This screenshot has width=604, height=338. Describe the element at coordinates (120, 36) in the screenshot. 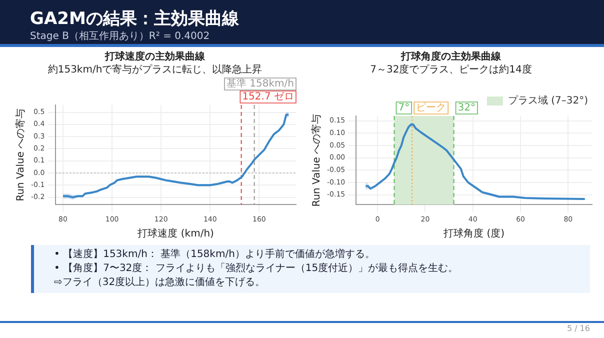

I see `text: Stage B（相互作用あり）R² = 0.4002` at that location.